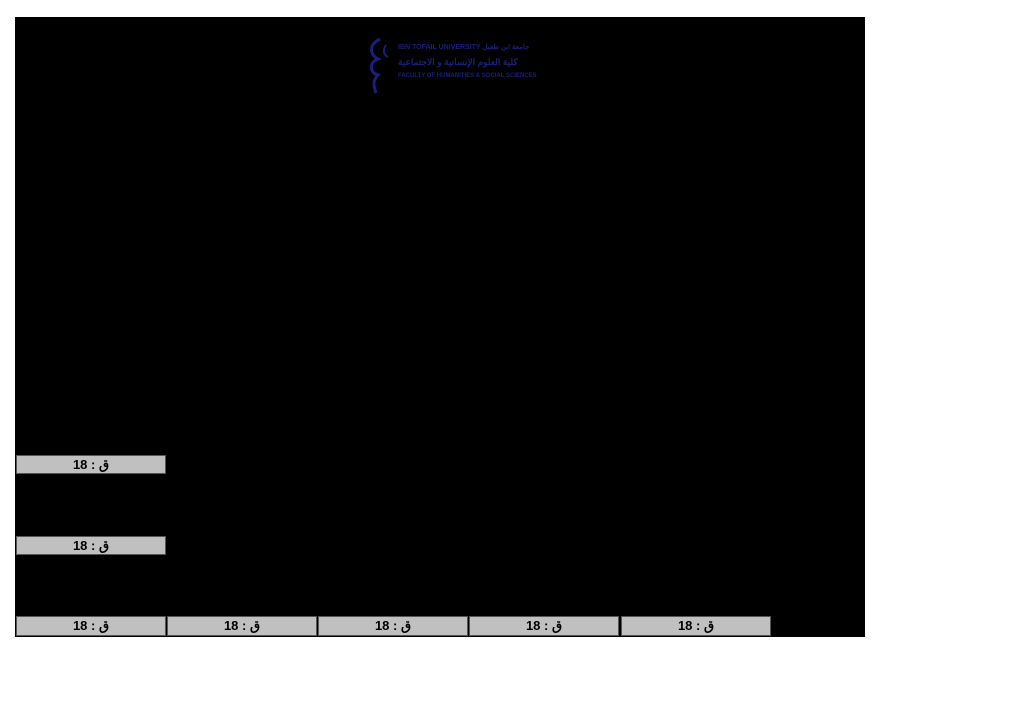 The width and height of the screenshot is (1024, 724). I want to click on logo-emblem-icon, so click(379, 65).